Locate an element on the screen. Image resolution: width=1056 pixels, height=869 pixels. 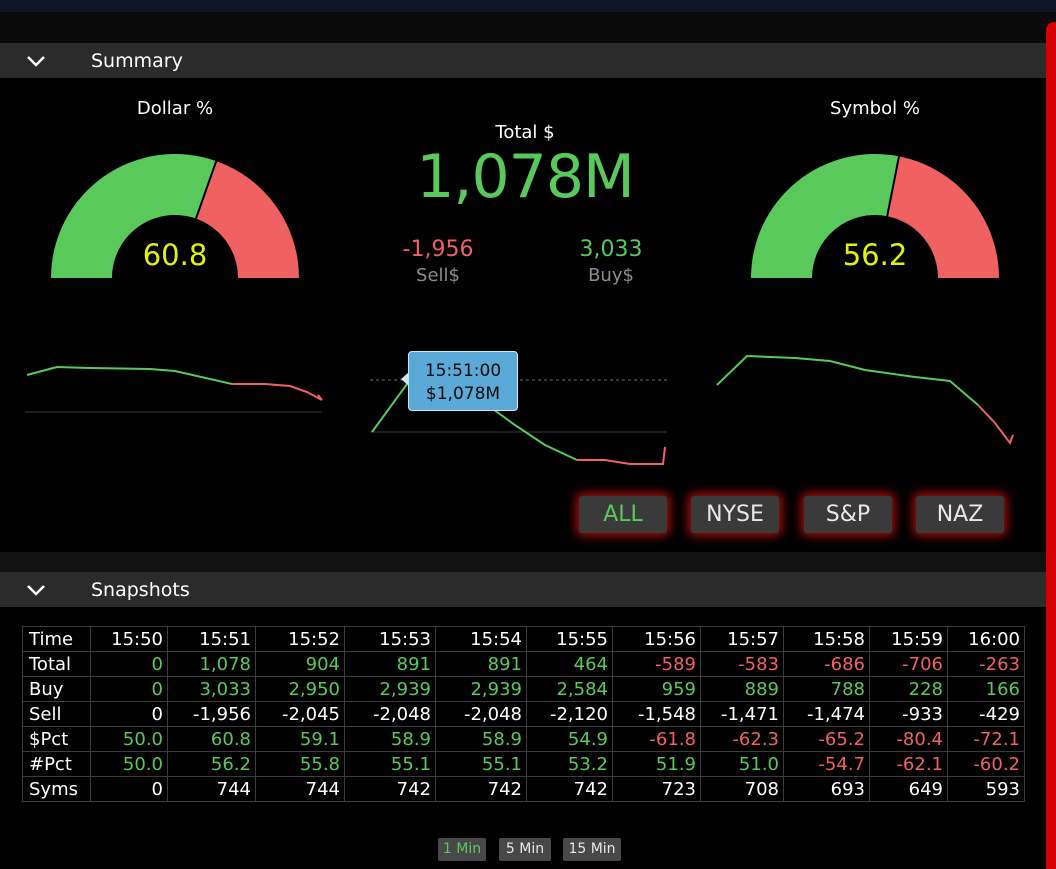
table-cell: -1,474 is located at coordinates (826, 714).